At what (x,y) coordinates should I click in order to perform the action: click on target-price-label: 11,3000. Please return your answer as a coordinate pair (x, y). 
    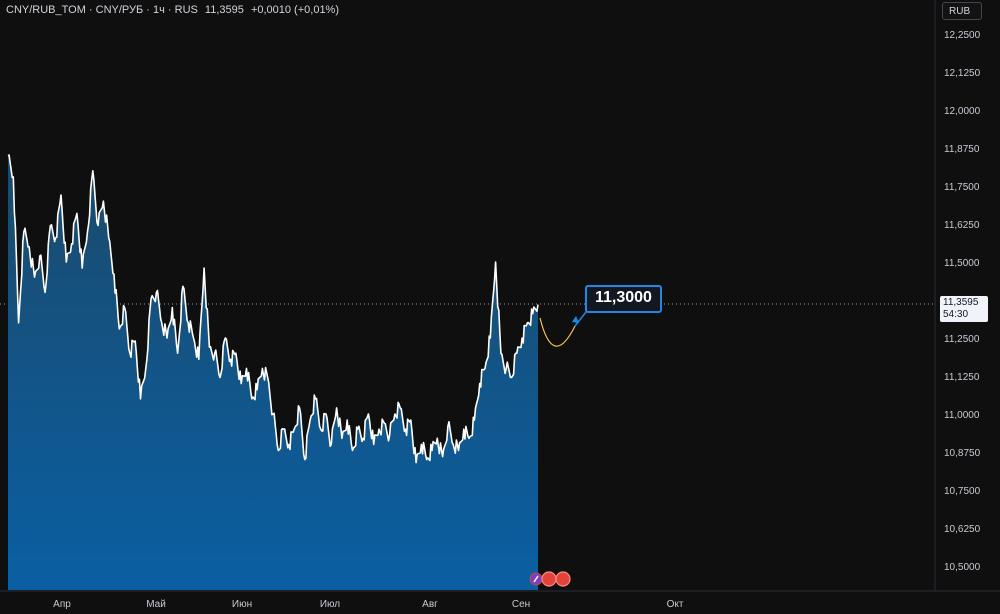
    Looking at the image, I should click on (623, 299).